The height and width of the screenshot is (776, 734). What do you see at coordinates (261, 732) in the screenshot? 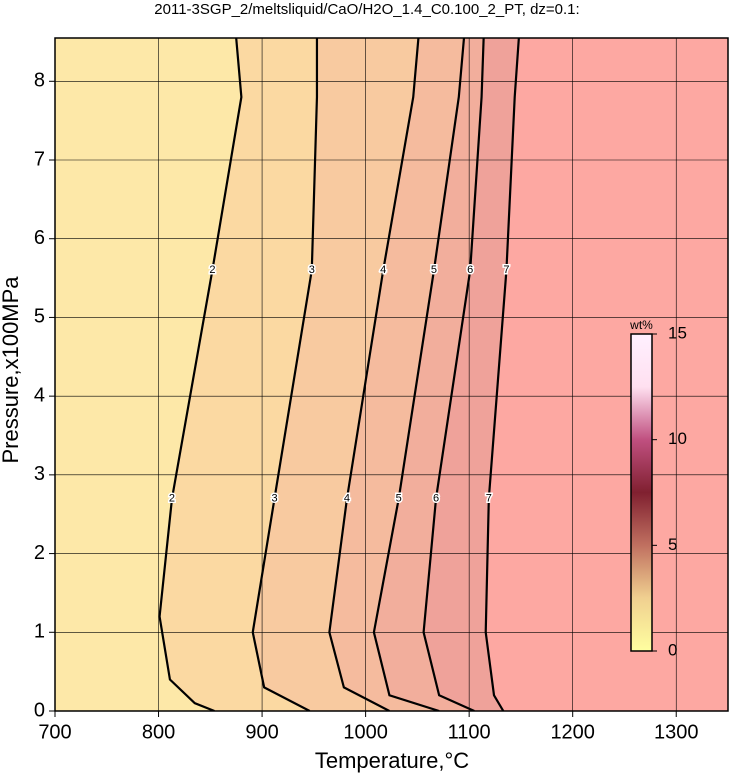
I see `x-tick-label: 900` at bounding box center [261, 732].